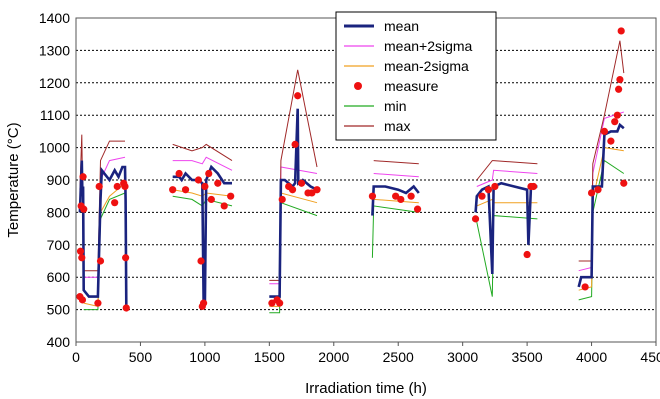  What do you see at coordinates (397, 126) in the screenshot?
I see `legend-label-max: max` at bounding box center [397, 126].